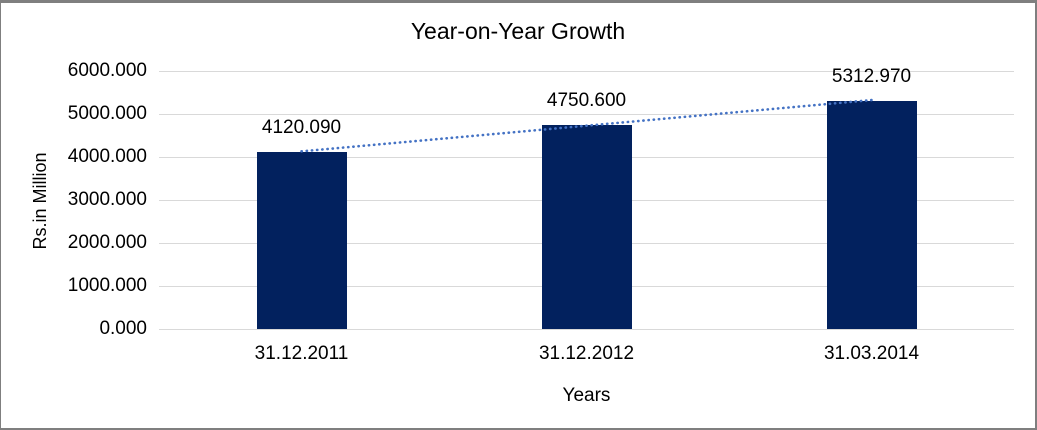 This screenshot has width=1037, height=430. I want to click on xtick-label-31.03.2014: 31.03.2014, so click(871, 353).